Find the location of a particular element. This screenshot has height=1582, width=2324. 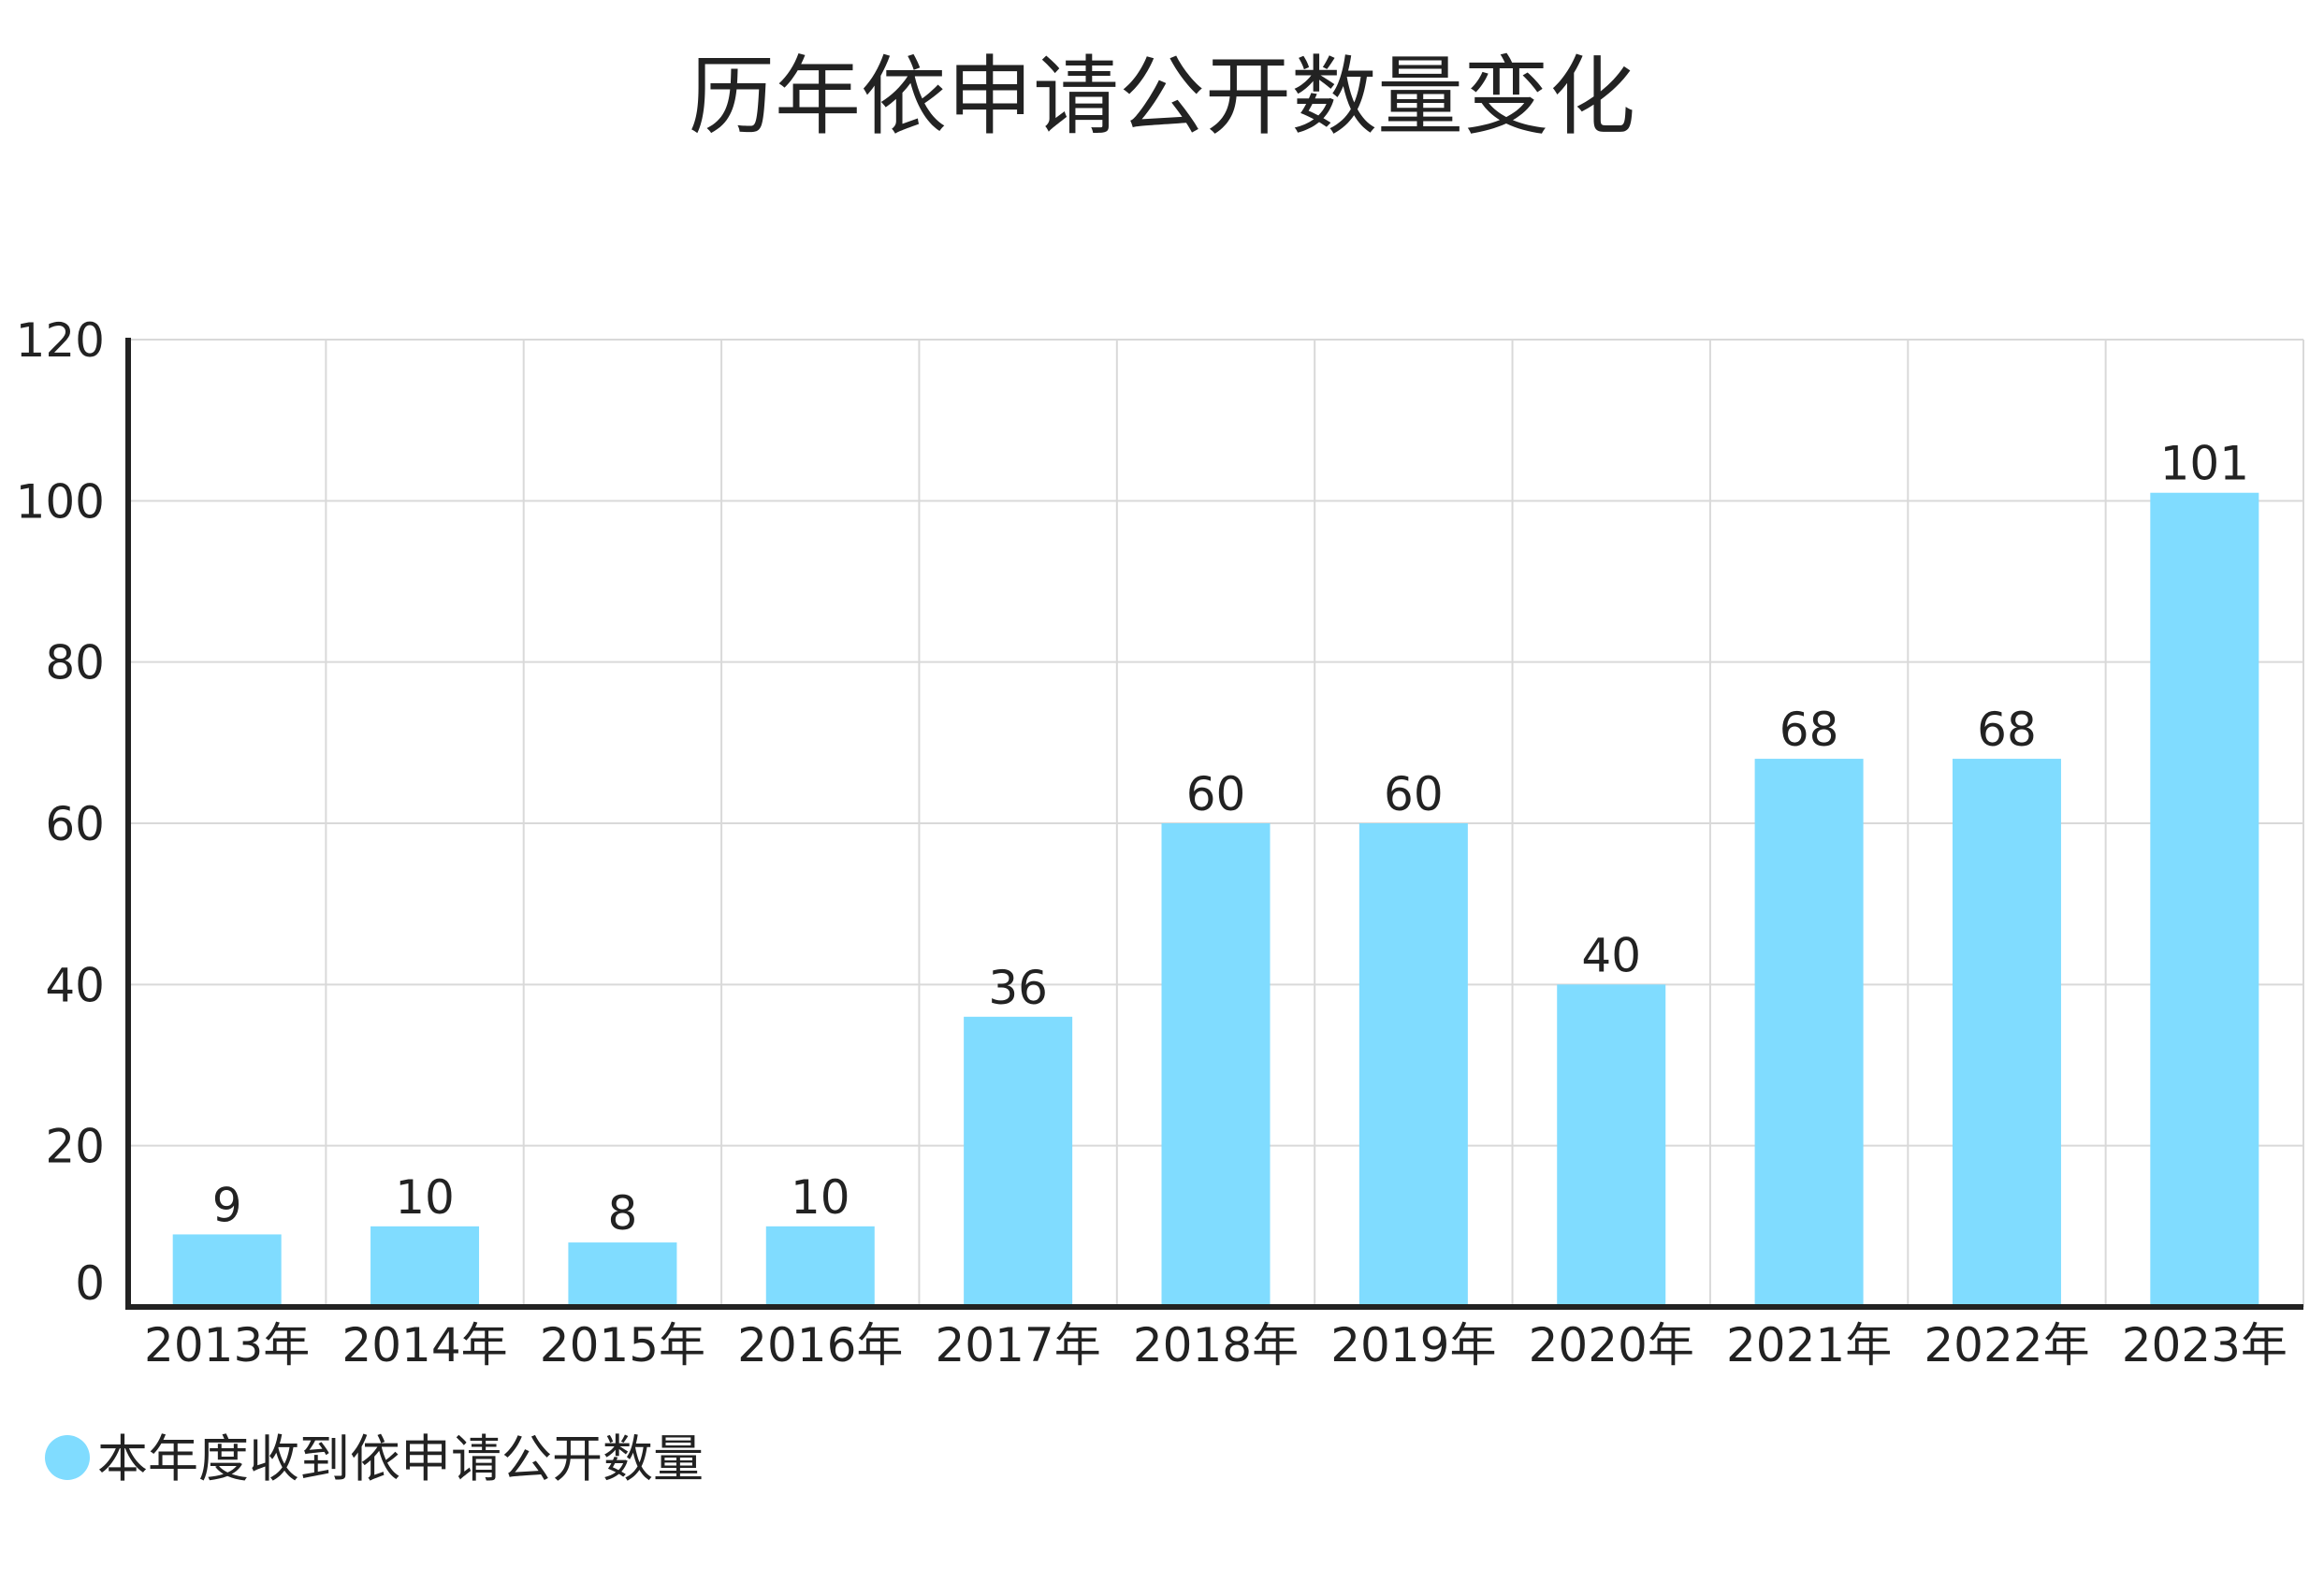

bar-value-label: 40 is located at coordinates (1611, 955).